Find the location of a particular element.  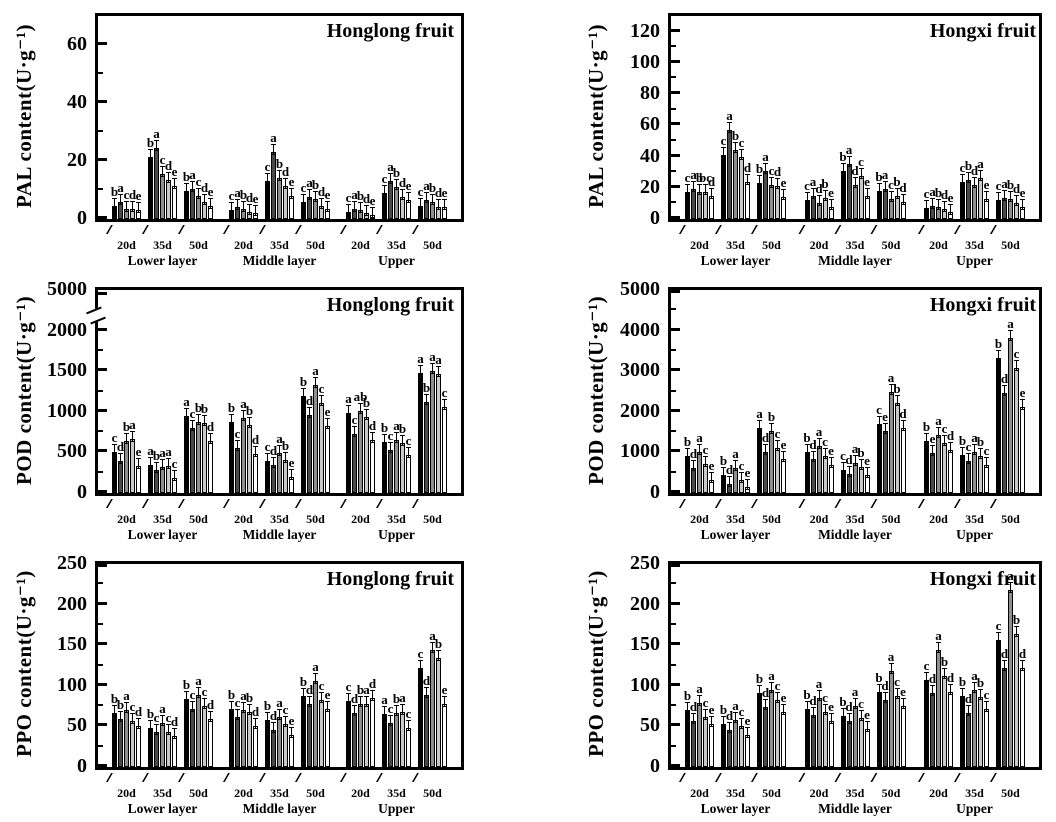

day-label: 20d is located at coordinates (243, 793).